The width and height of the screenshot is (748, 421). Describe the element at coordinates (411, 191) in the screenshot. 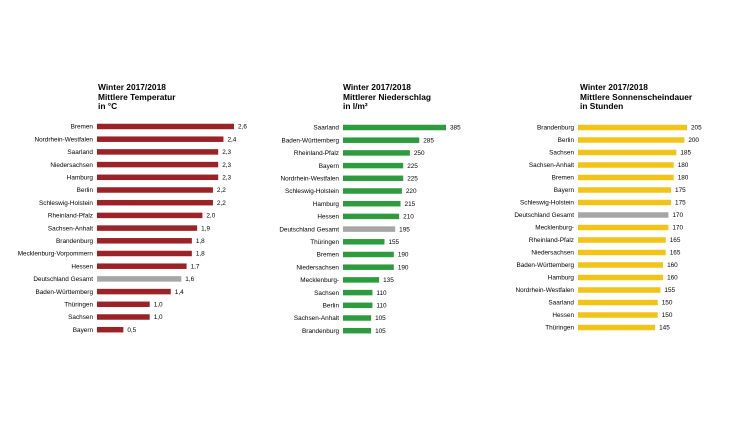

I see `value-label: 220` at that location.